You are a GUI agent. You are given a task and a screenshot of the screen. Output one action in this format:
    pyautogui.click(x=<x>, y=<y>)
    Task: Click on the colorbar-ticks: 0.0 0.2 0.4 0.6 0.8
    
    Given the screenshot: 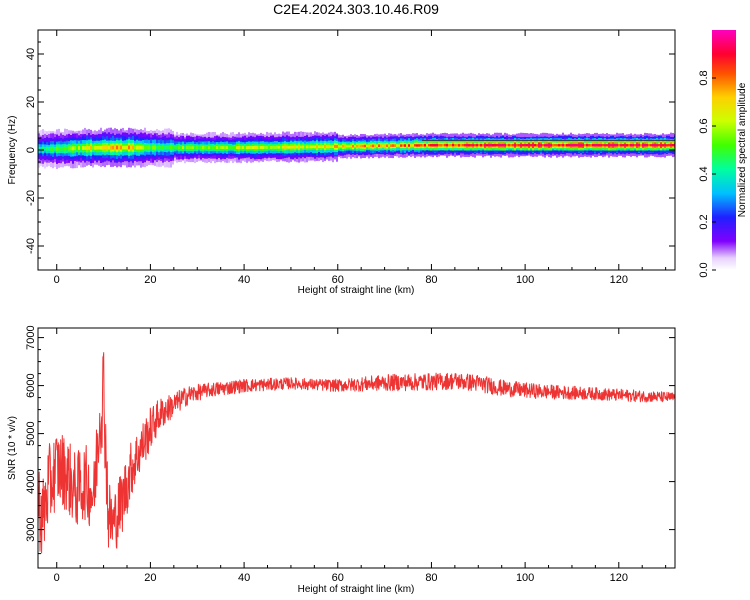 What is the action you would take?
    pyautogui.click(x=707, y=174)
    